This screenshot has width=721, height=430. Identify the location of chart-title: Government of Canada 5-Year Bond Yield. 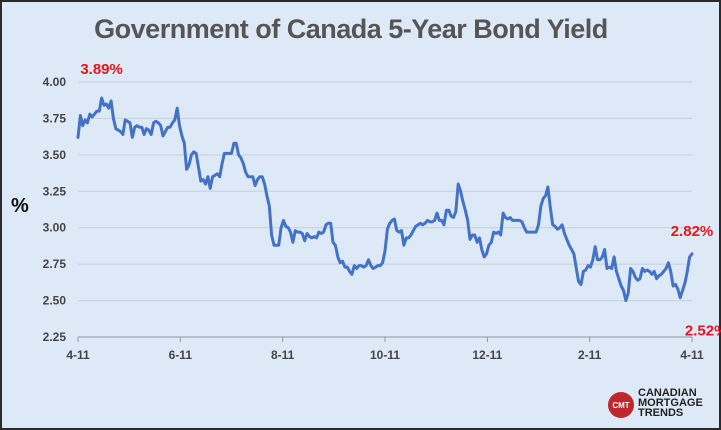
(351, 29).